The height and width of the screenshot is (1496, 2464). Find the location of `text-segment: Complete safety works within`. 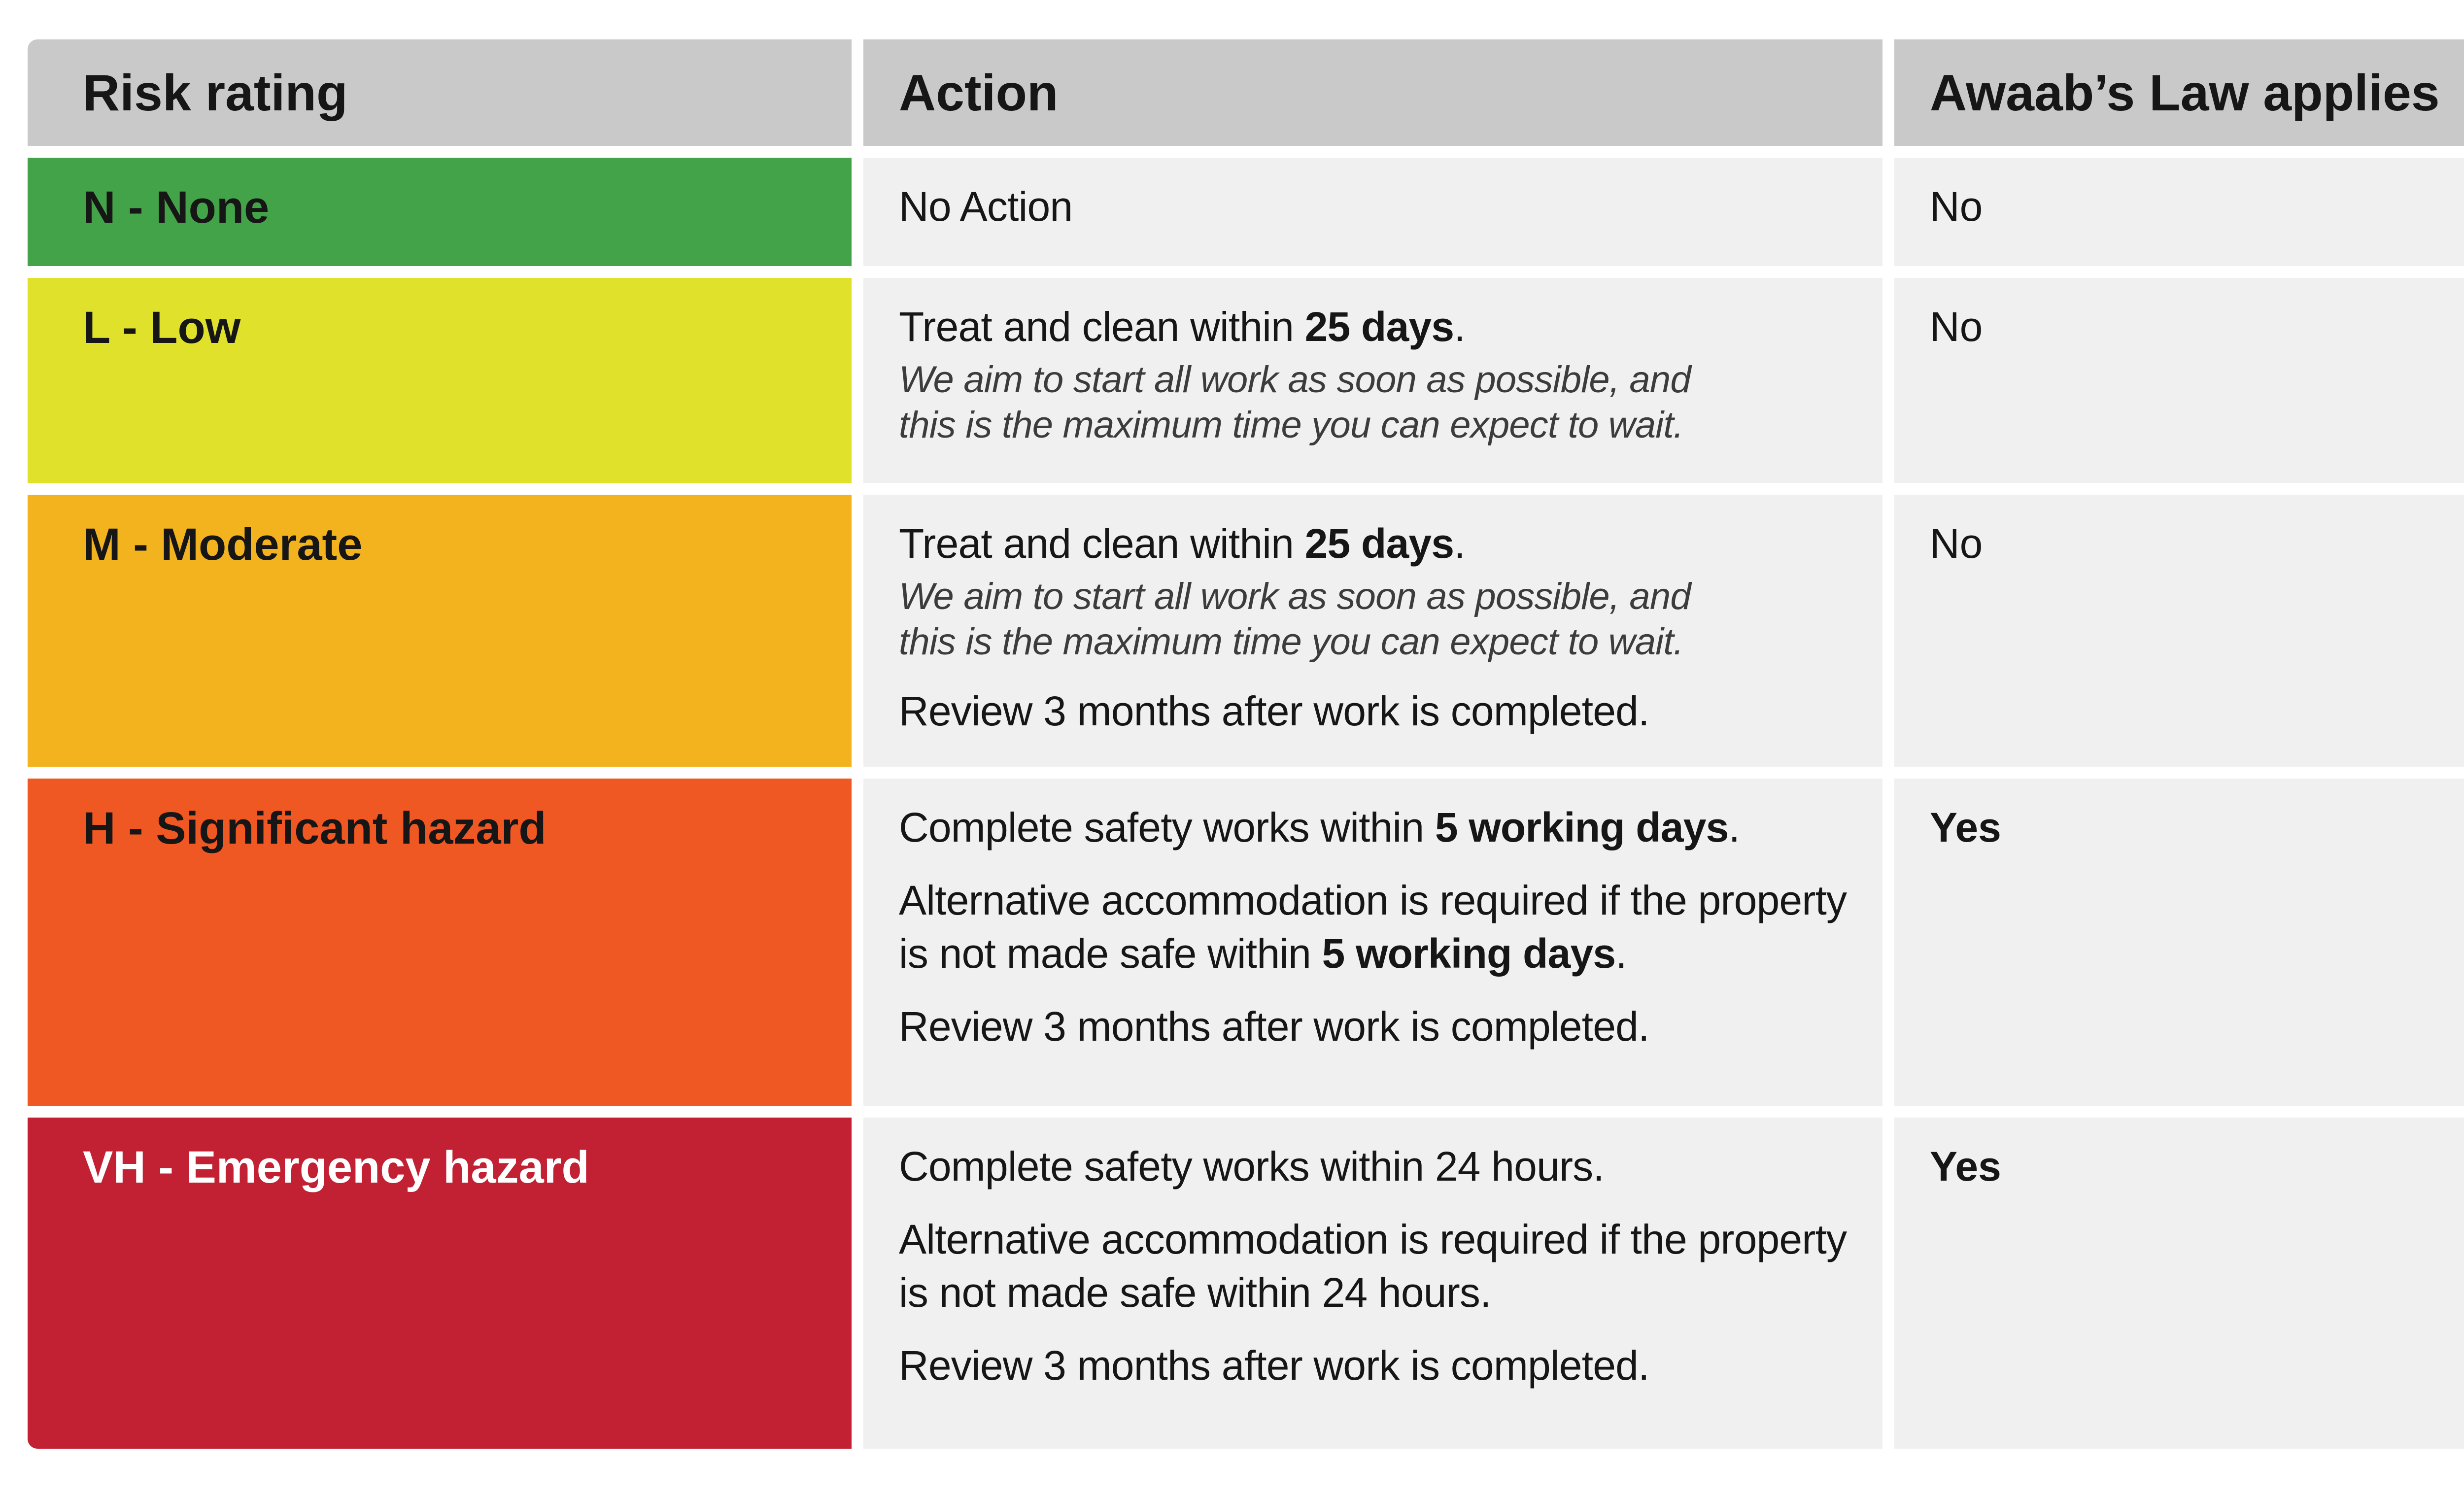

text-segment: Complete safety works within is located at coordinates (1167, 828).